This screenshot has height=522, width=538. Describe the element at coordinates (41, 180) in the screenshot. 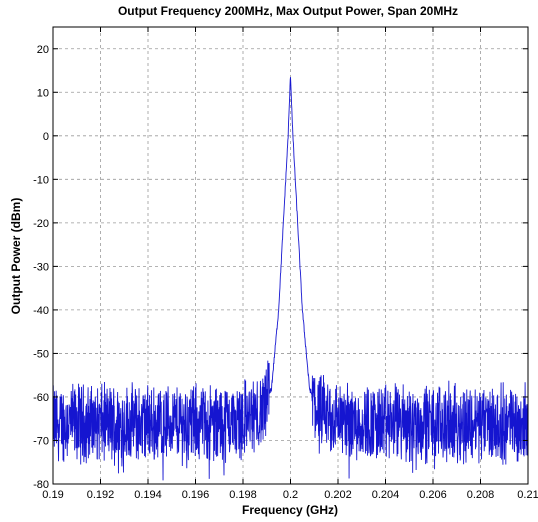

I see `y-tick-label: -10` at that location.